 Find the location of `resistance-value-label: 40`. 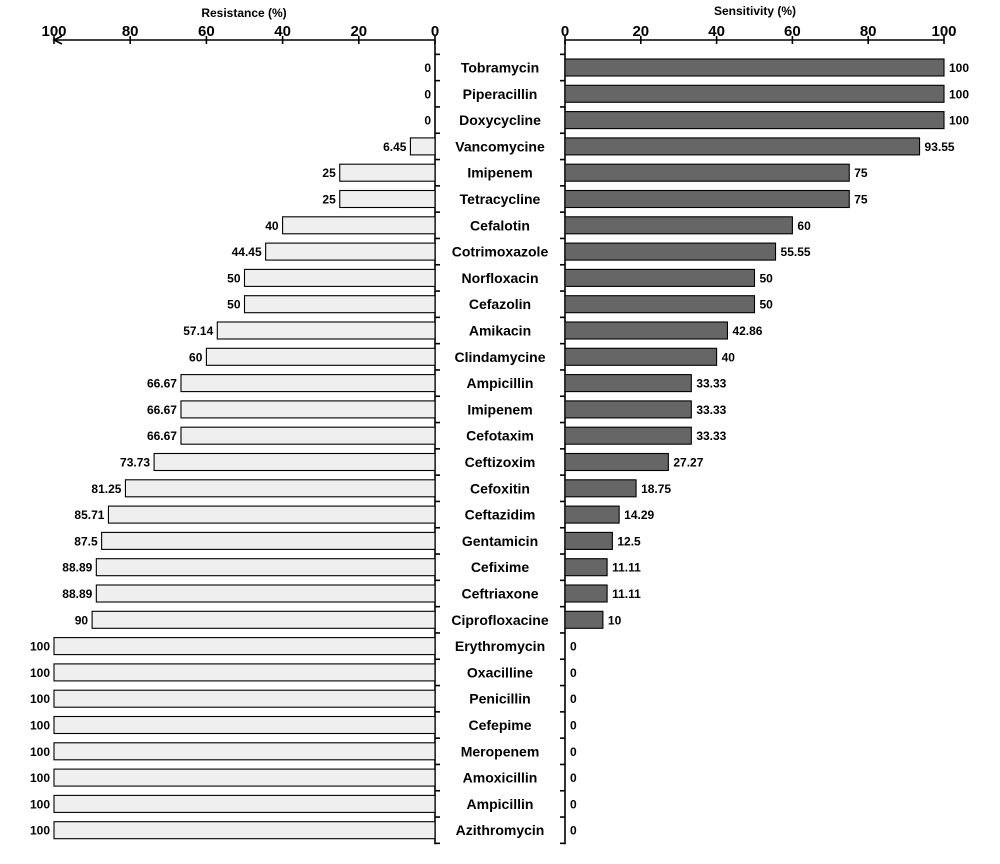

resistance-value-label: 40 is located at coordinates (272, 226).